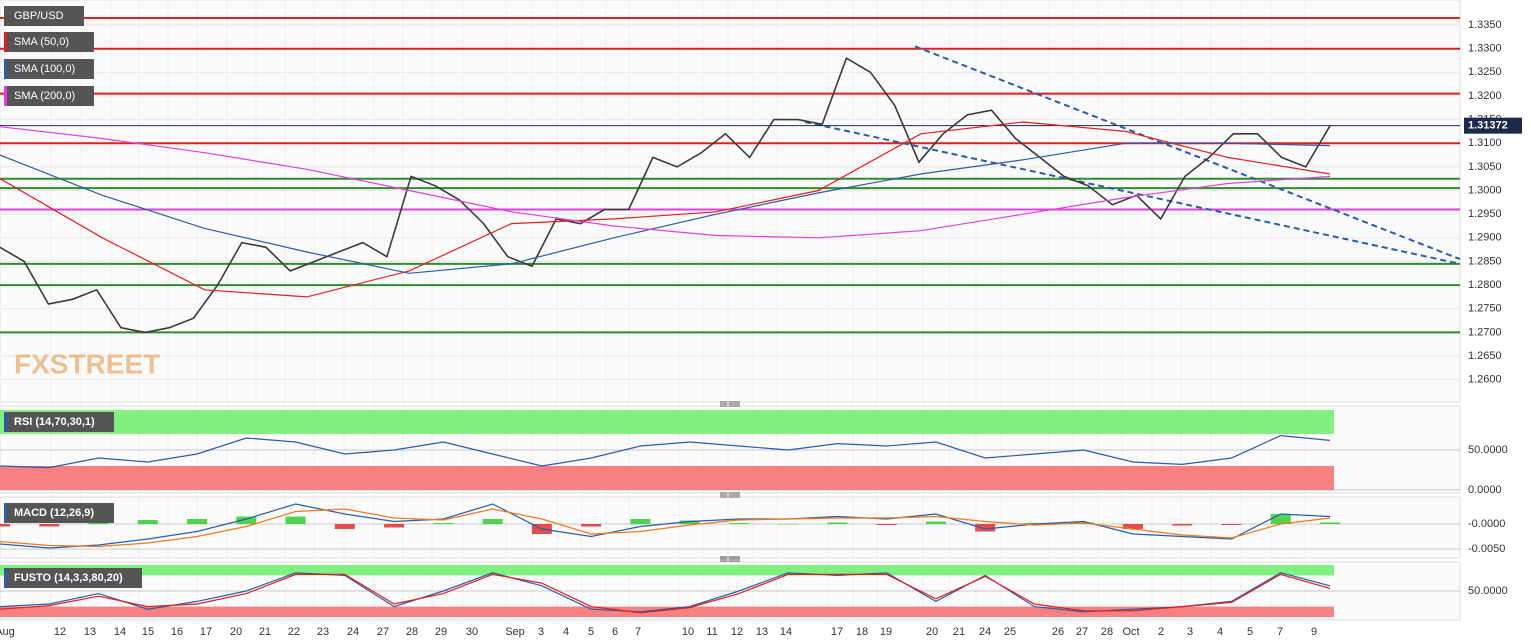  What do you see at coordinates (323, 632) in the screenshot?
I see `x-tick-label: 23` at bounding box center [323, 632].